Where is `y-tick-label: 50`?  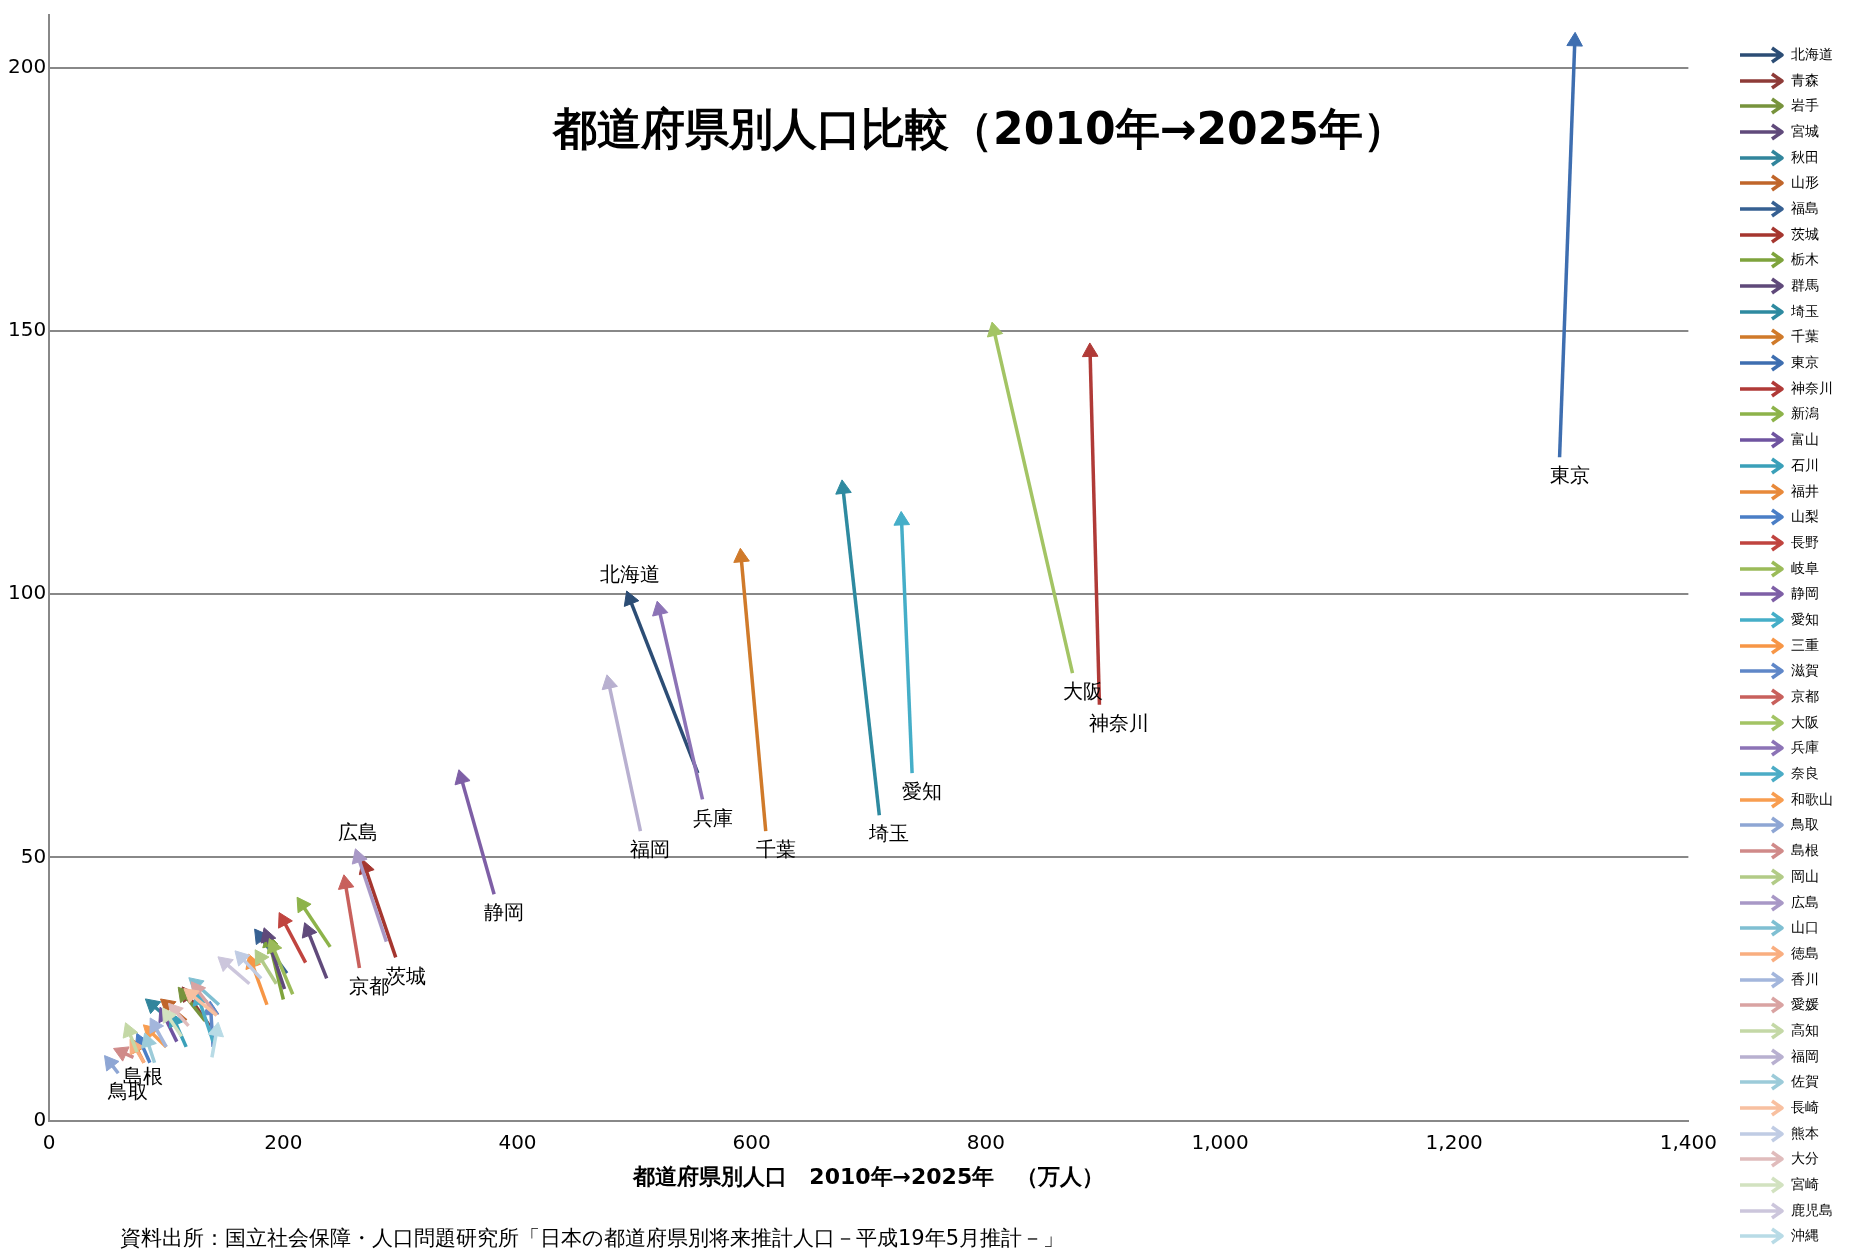 y-tick-label: 50 is located at coordinates (33, 855).